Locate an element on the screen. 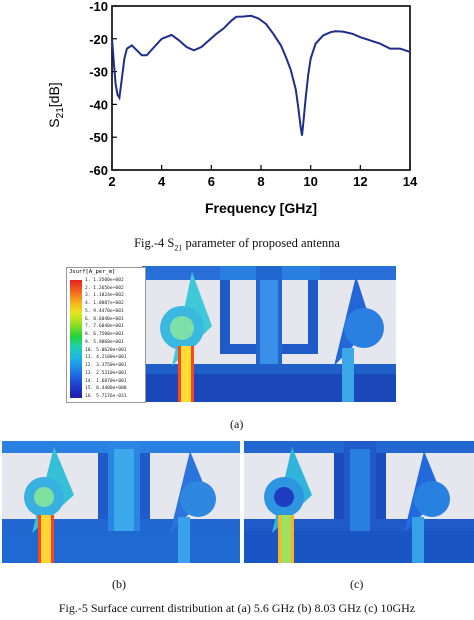  y-axis-ticks: -10 -20 -30 -40 -50 -60 is located at coordinates (103, 89).